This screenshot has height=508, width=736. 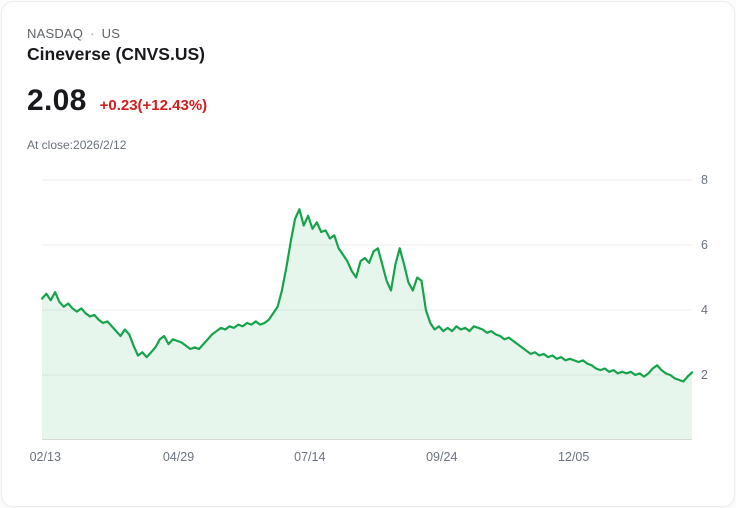 I want to click on exchange-row: NASDAQ · US, so click(x=73, y=33).